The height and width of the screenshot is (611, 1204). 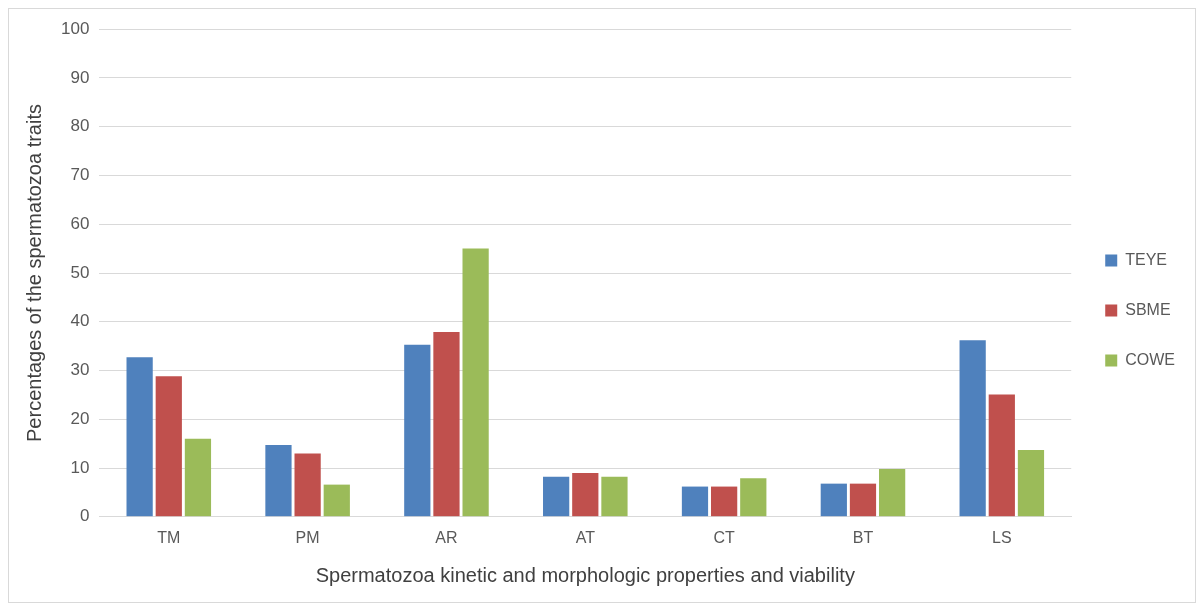 I want to click on y-tick-label: 50, so click(x=80, y=272).